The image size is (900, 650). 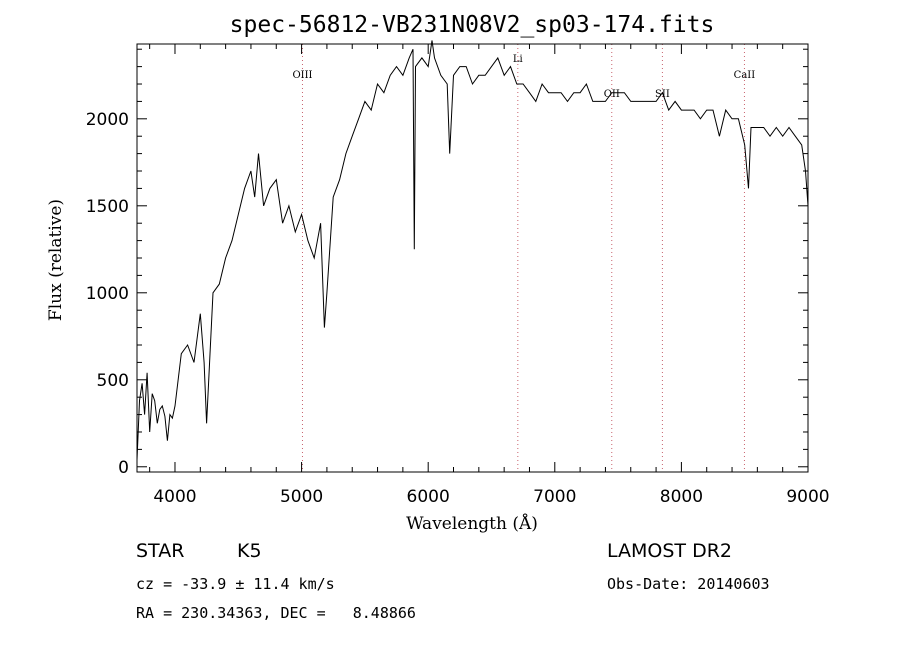 What do you see at coordinates (428, 497) in the screenshot?
I see `x-tick-label: 6000` at bounding box center [428, 497].